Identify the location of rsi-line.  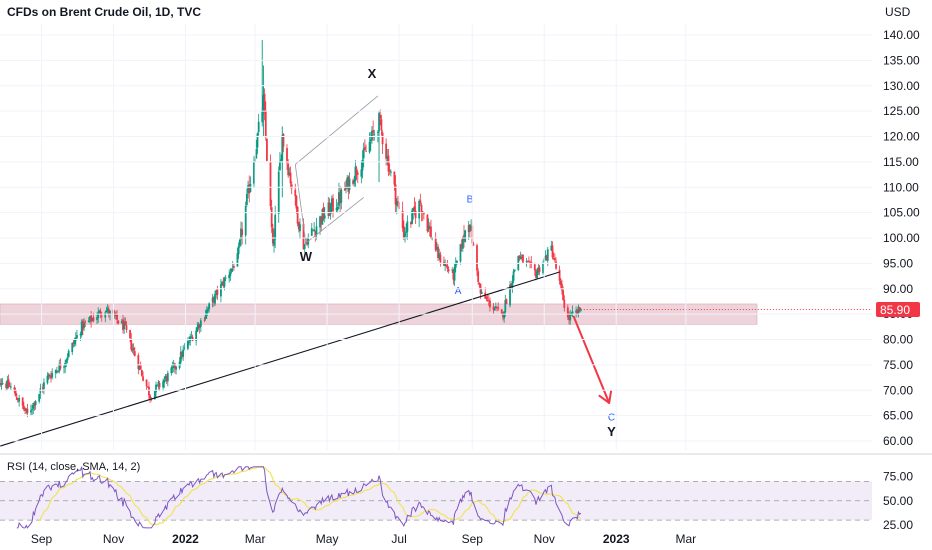
(299, 497).